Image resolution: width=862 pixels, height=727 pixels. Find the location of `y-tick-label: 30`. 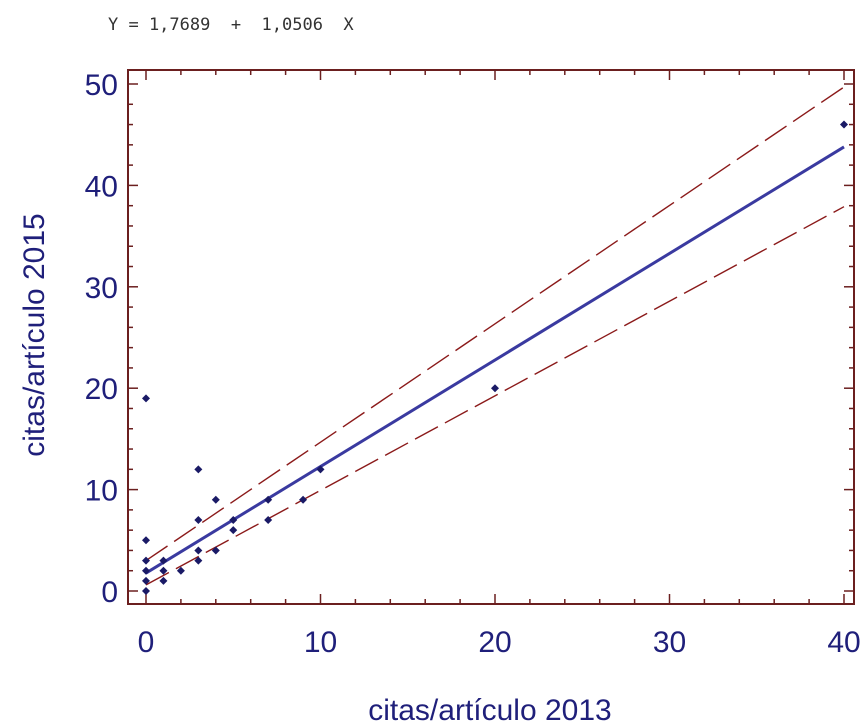

y-tick-label: 30 is located at coordinates (101, 288).